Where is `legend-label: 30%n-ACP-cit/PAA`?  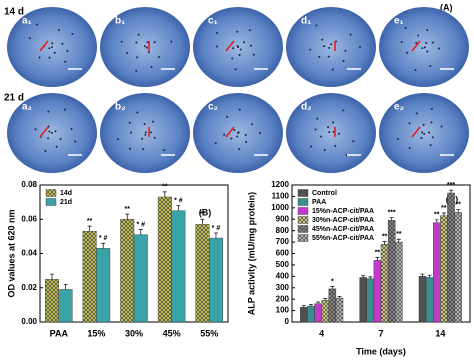 legend-label: 30%n-ACP-cit/PAA is located at coordinates (343, 220).